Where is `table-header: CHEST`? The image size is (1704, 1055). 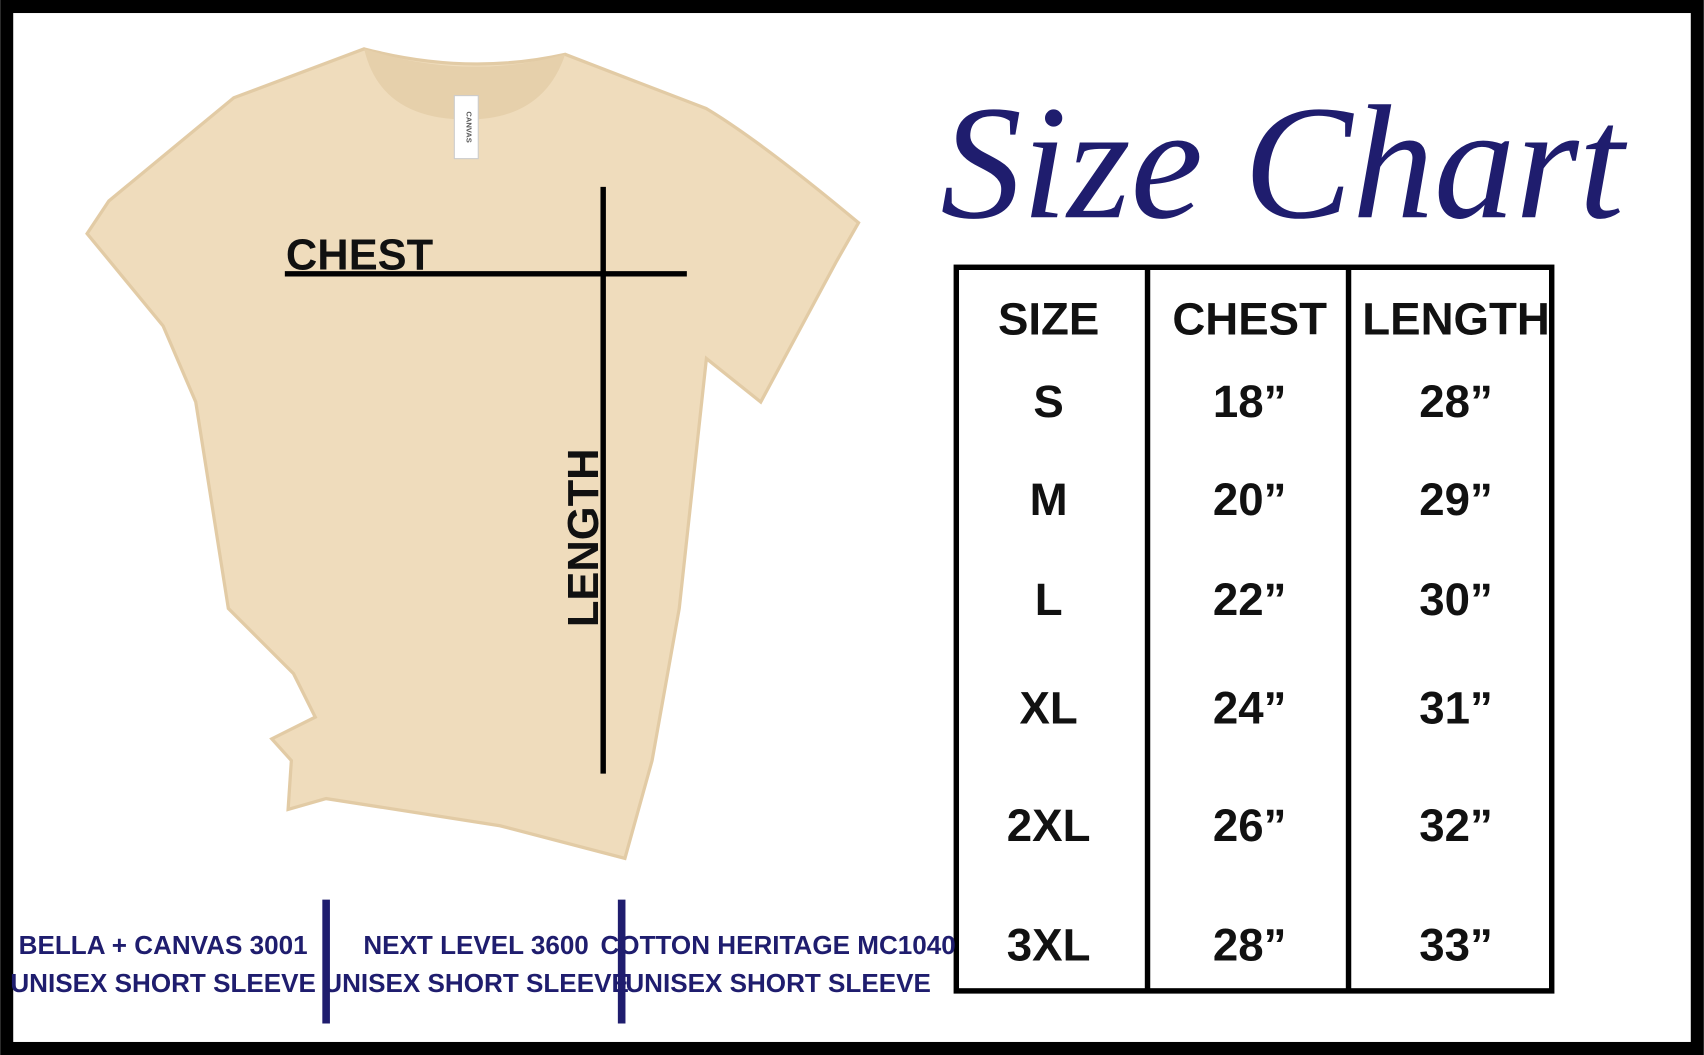
table-header: CHEST is located at coordinates (1249, 319).